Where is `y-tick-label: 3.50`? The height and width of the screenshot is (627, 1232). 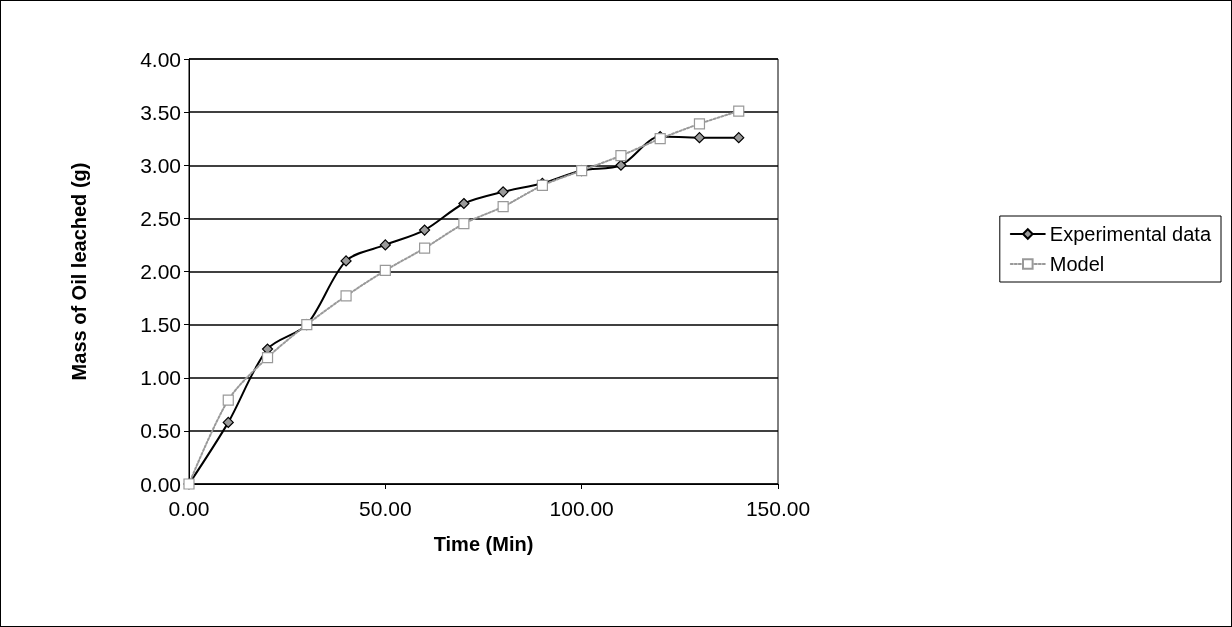 y-tick-label: 3.50 is located at coordinates (160, 112).